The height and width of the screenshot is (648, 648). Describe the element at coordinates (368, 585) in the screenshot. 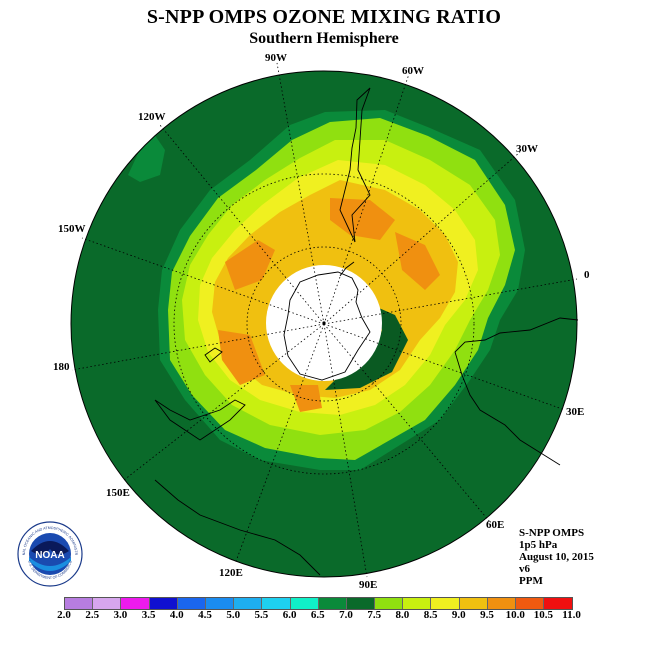

I see `lon-label-90e: 90E` at that location.